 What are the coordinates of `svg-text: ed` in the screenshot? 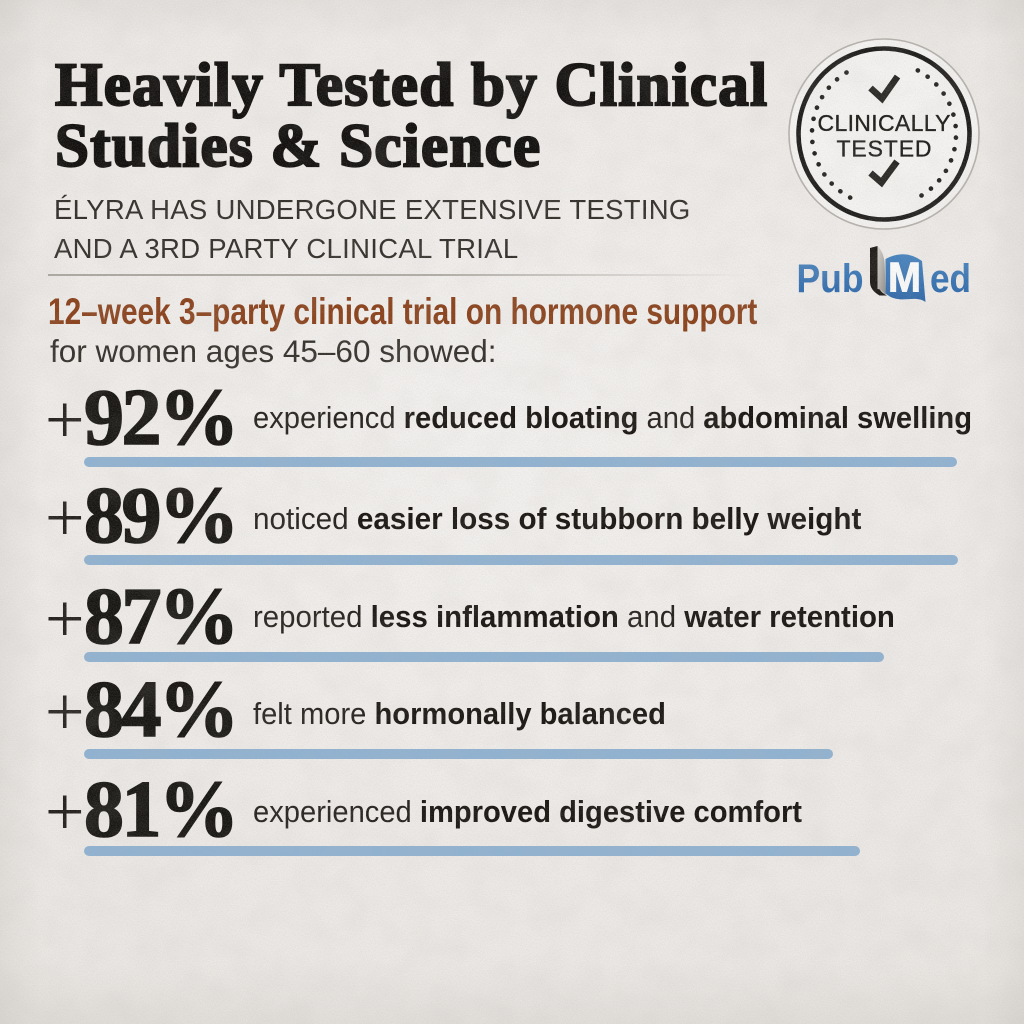 It's located at (950, 279).